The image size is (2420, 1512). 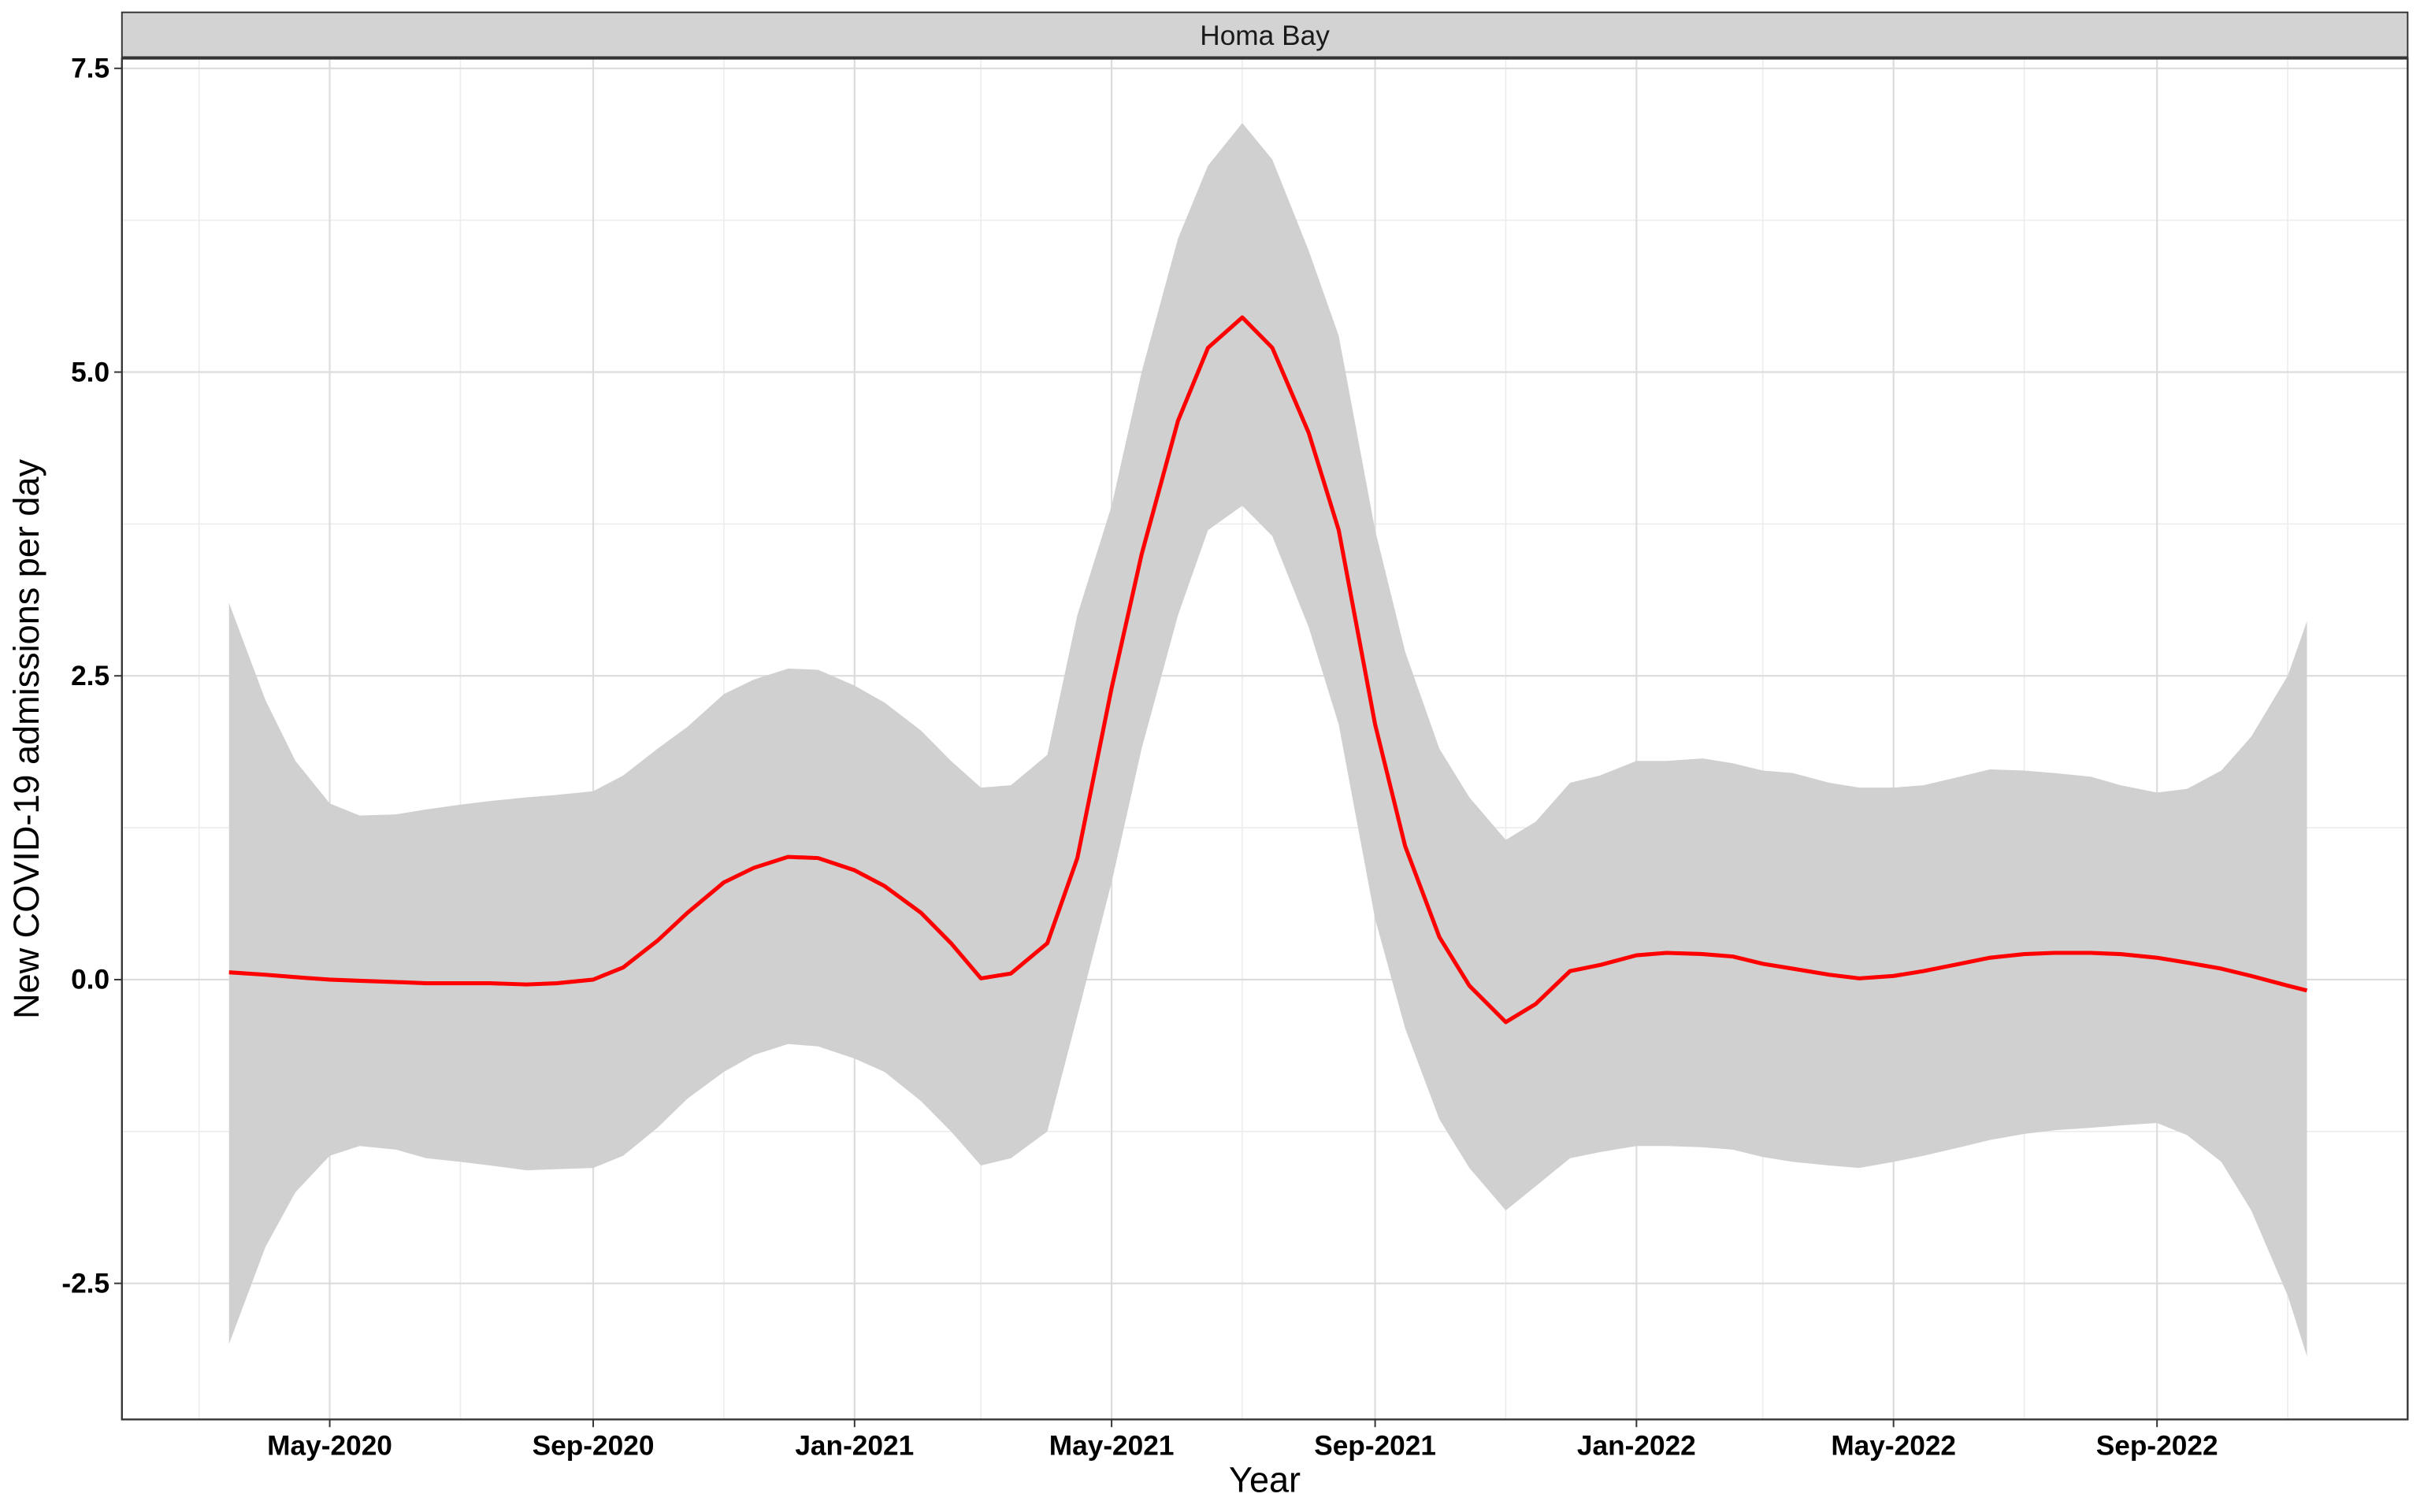 I want to click on y-tick-label: 0.0, so click(x=90, y=980).